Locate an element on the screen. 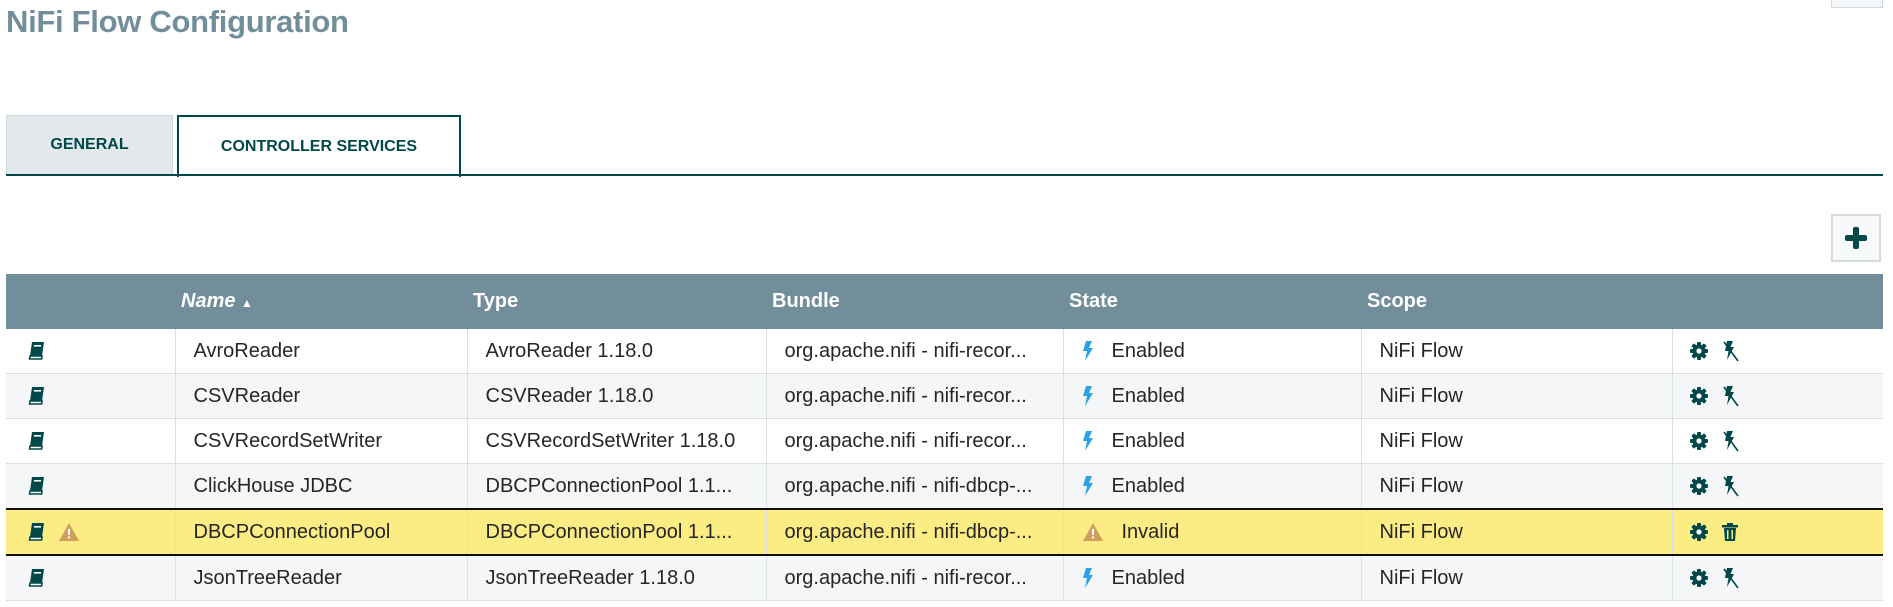 The image size is (1893, 607). tab-label: GENERAL is located at coordinates (89, 144).